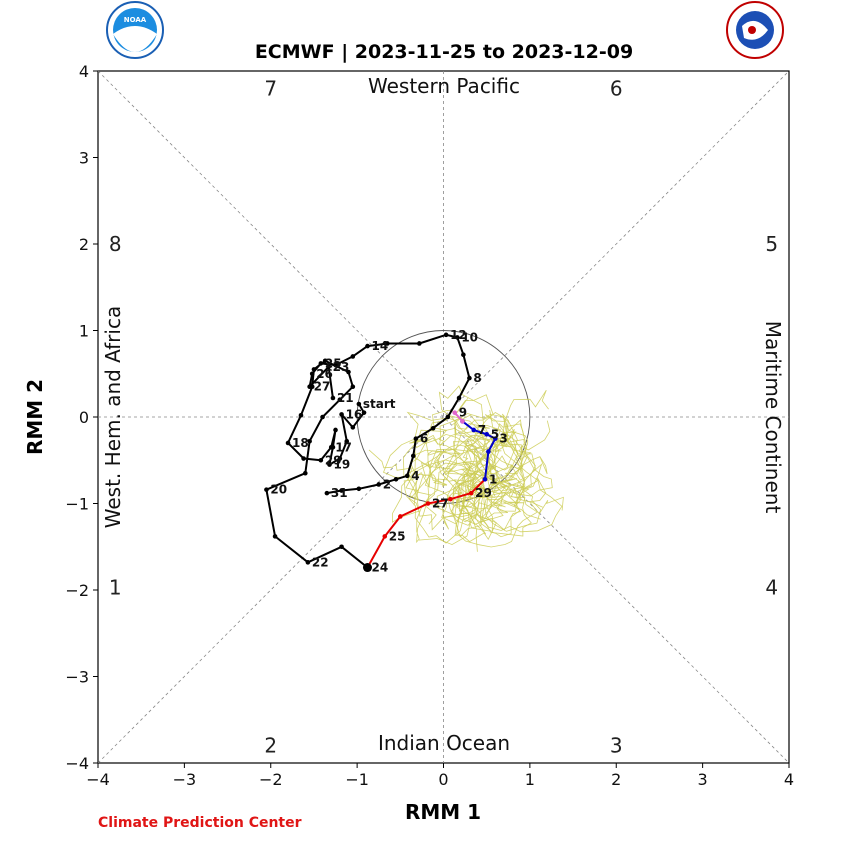  Describe the element at coordinates (482, 430) in the screenshot. I see `day-label: 7` at that location.